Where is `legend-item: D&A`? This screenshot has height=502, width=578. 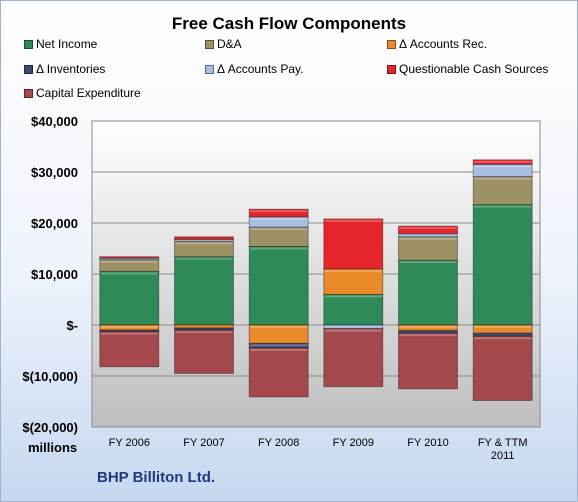
legend-item: D&A is located at coordinates (223, 44).